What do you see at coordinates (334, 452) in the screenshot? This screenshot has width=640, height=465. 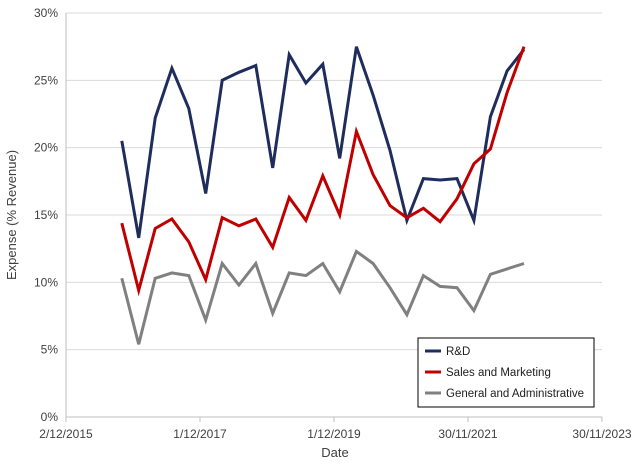 I see `x-axis-title: Date` at bounding box center [334, 452].